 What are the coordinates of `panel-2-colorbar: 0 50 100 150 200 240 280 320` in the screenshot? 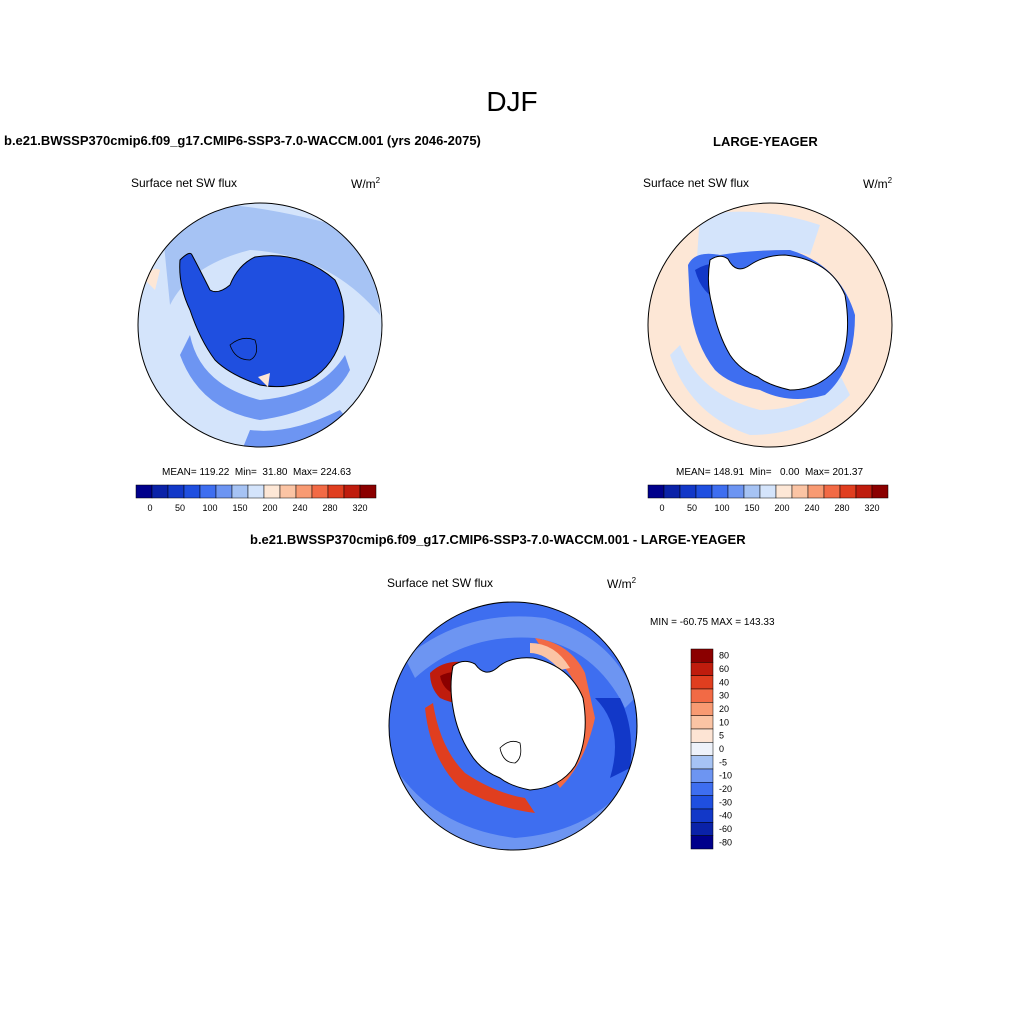 It's located at (768, 498).